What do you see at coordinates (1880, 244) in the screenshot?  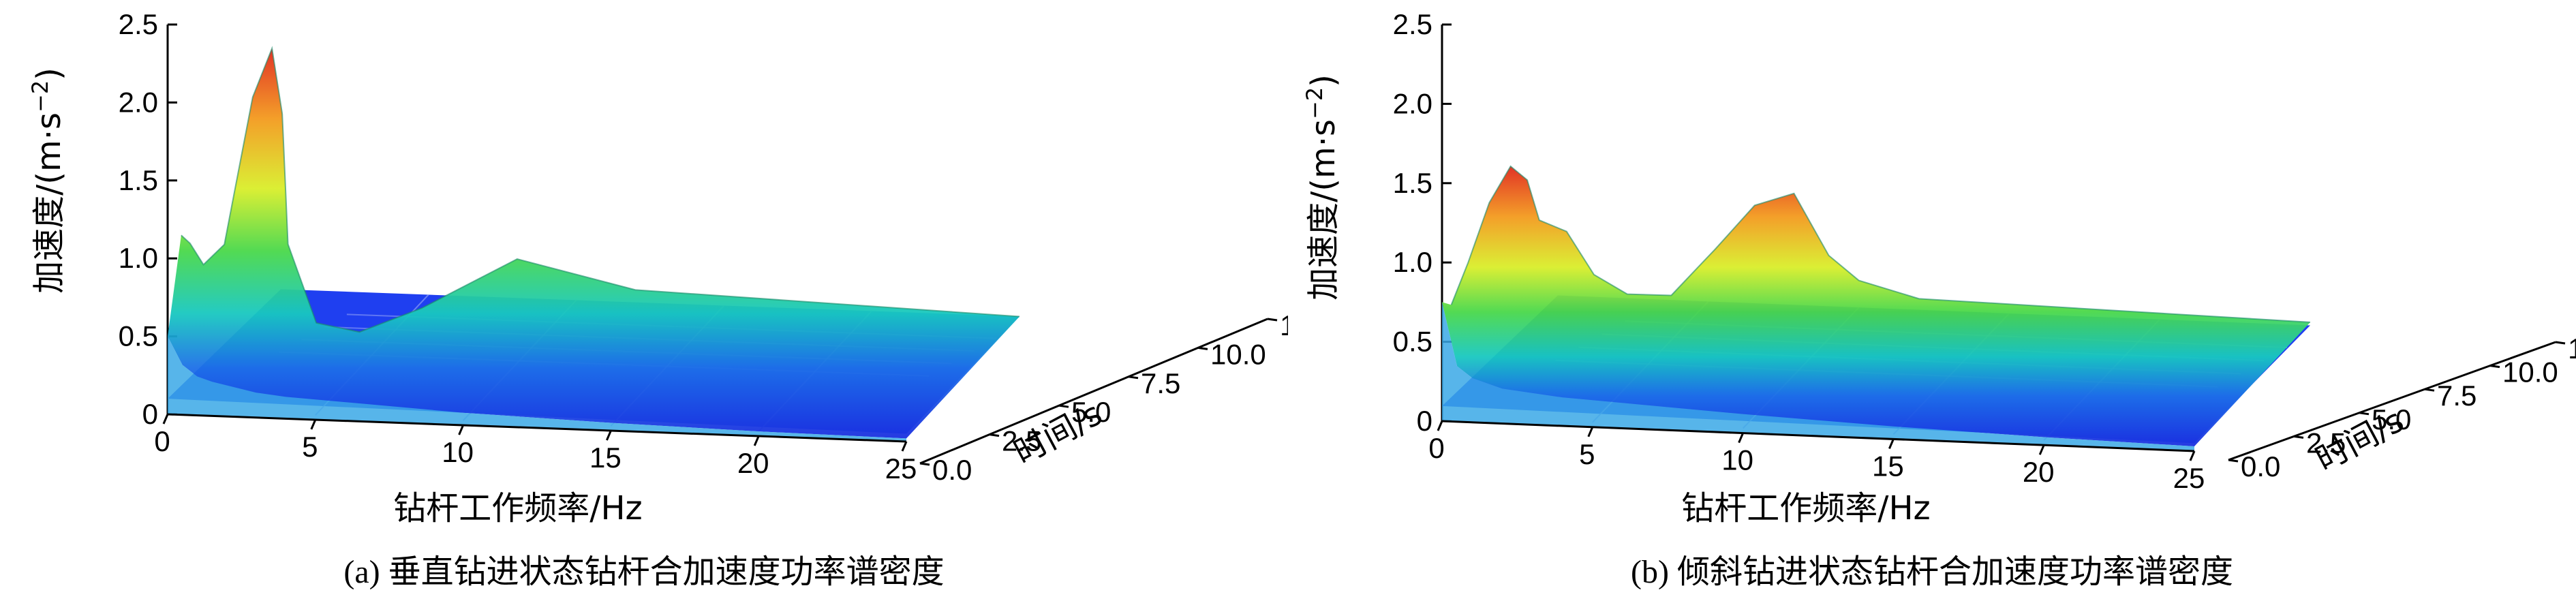 I see `surface-ridge-line` at bounding box center [1880, 244].